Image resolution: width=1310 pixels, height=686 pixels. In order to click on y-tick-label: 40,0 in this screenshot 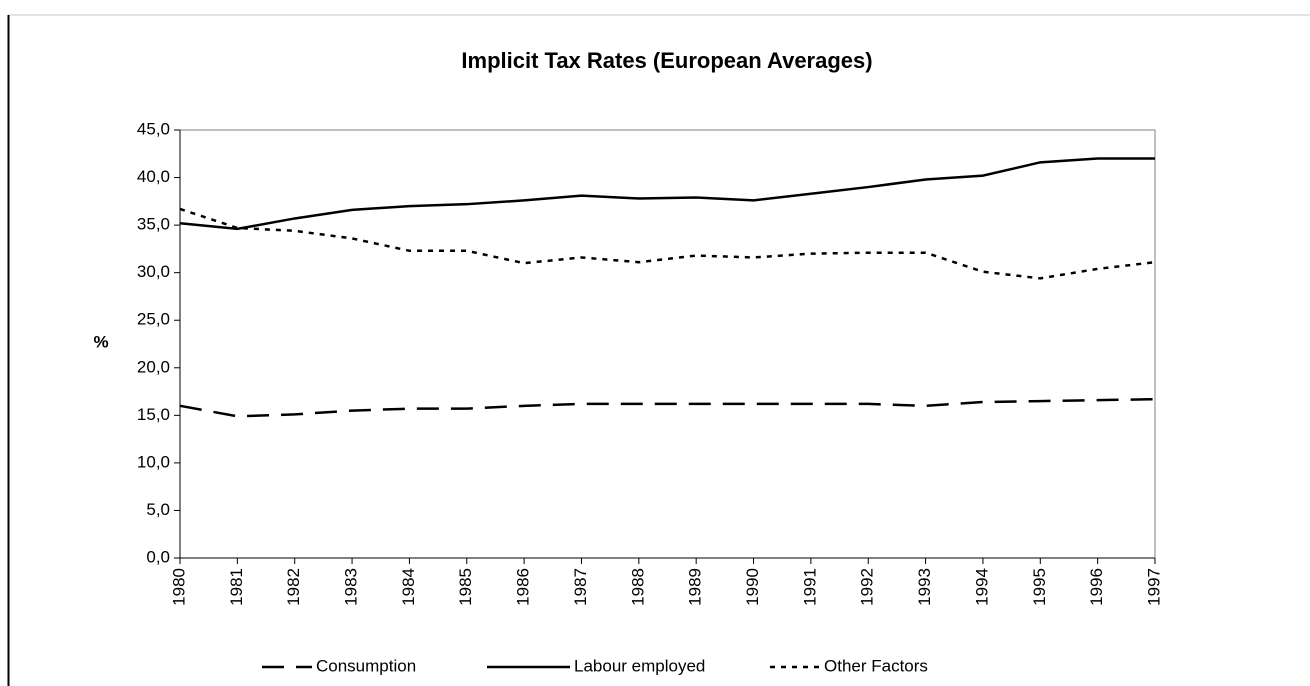, I will do `click(153, 176)`.